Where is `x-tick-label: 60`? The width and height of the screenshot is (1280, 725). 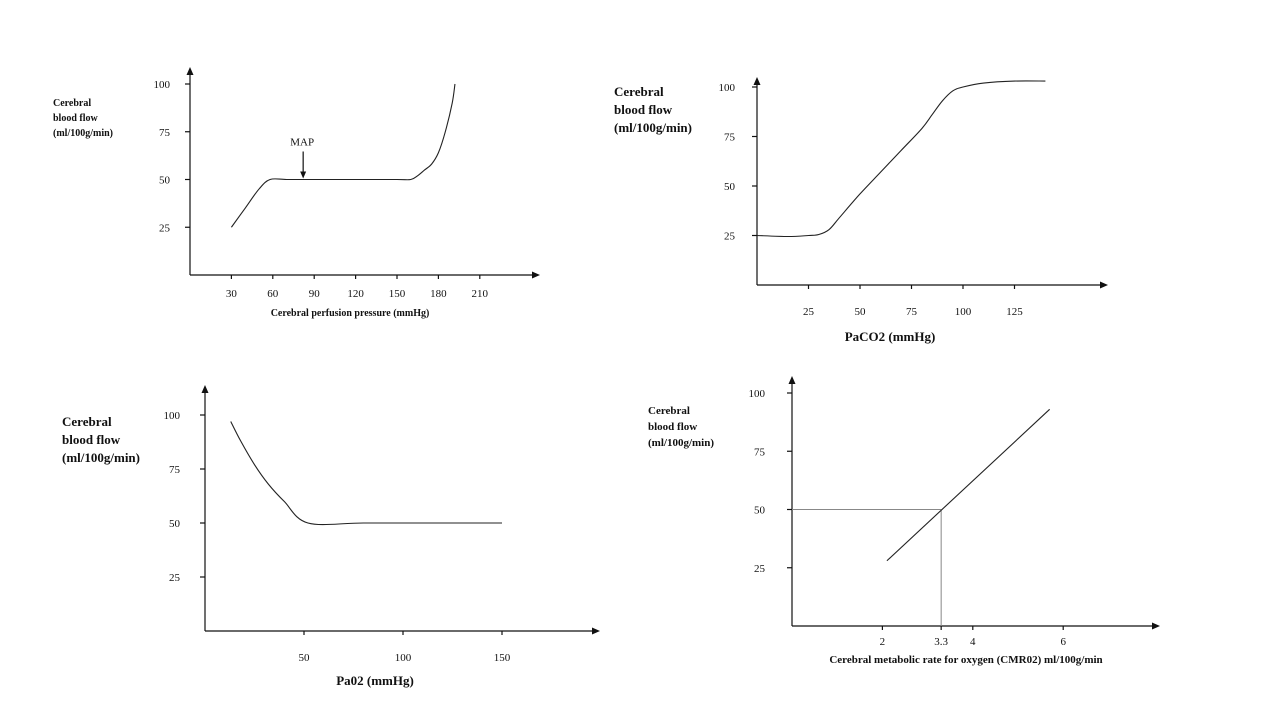 x-tick-label: 60 is located at coordinates (273, 294).